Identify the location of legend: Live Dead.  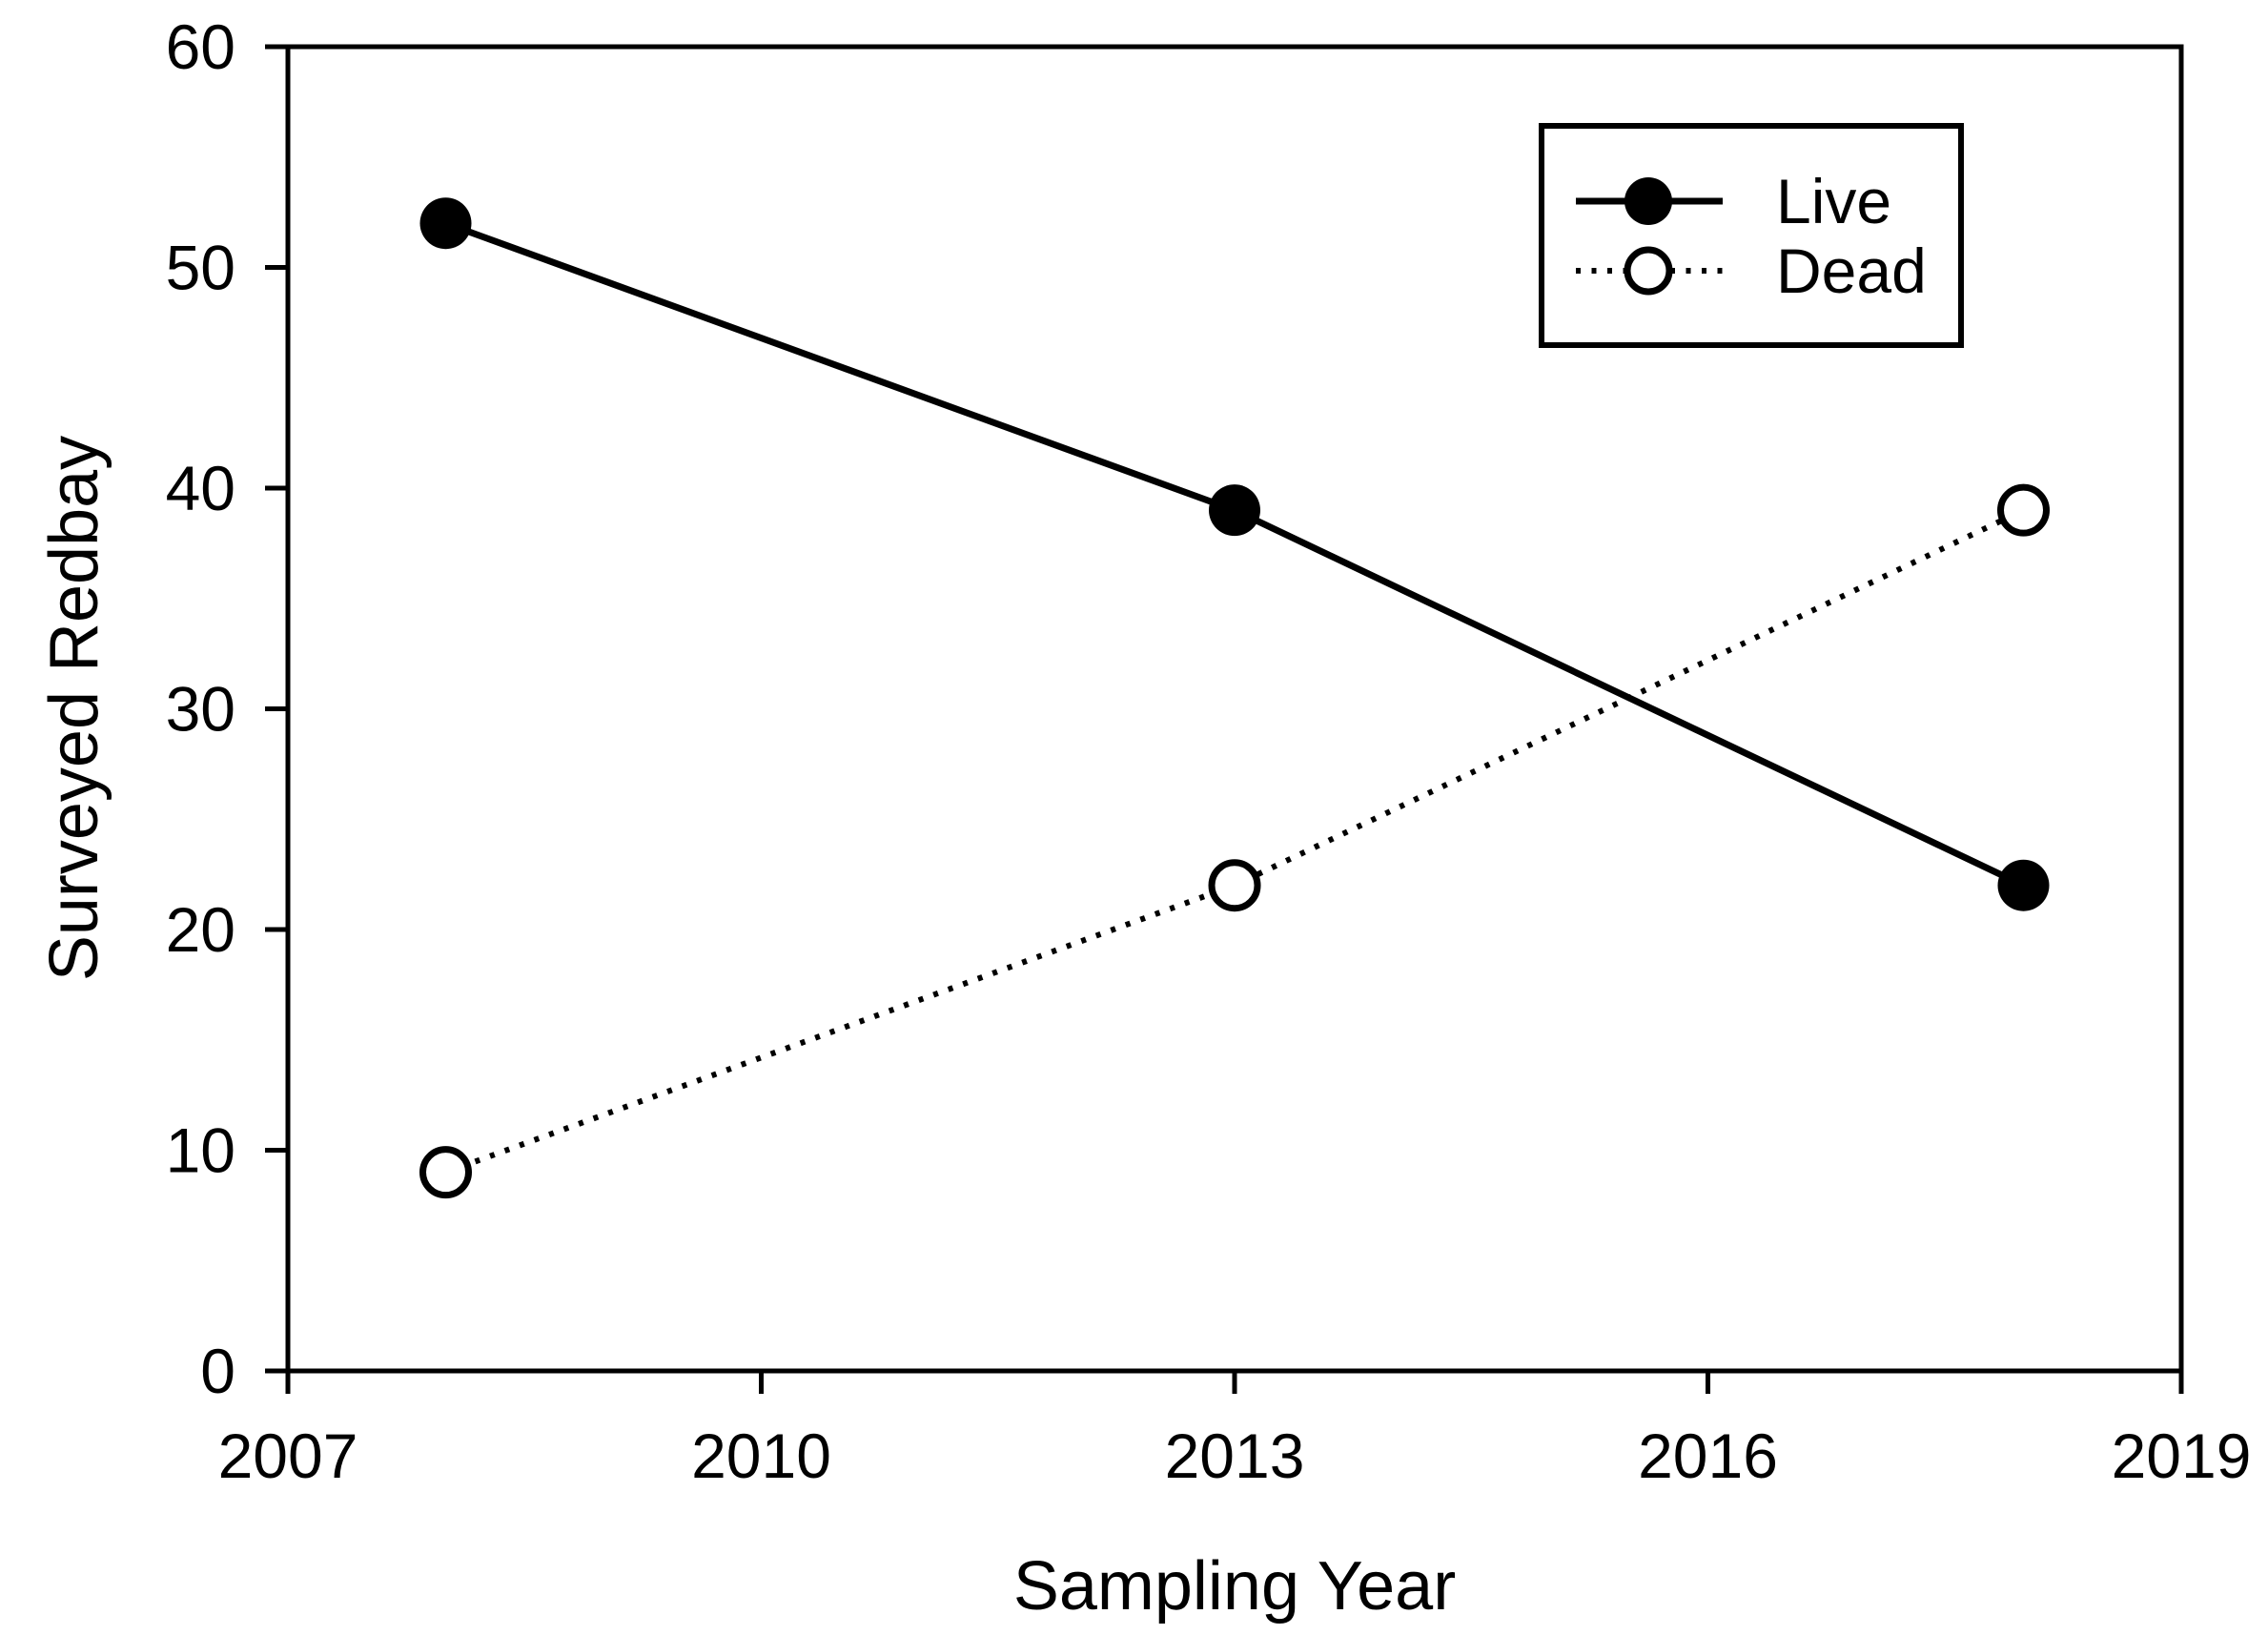
(1751, 235).